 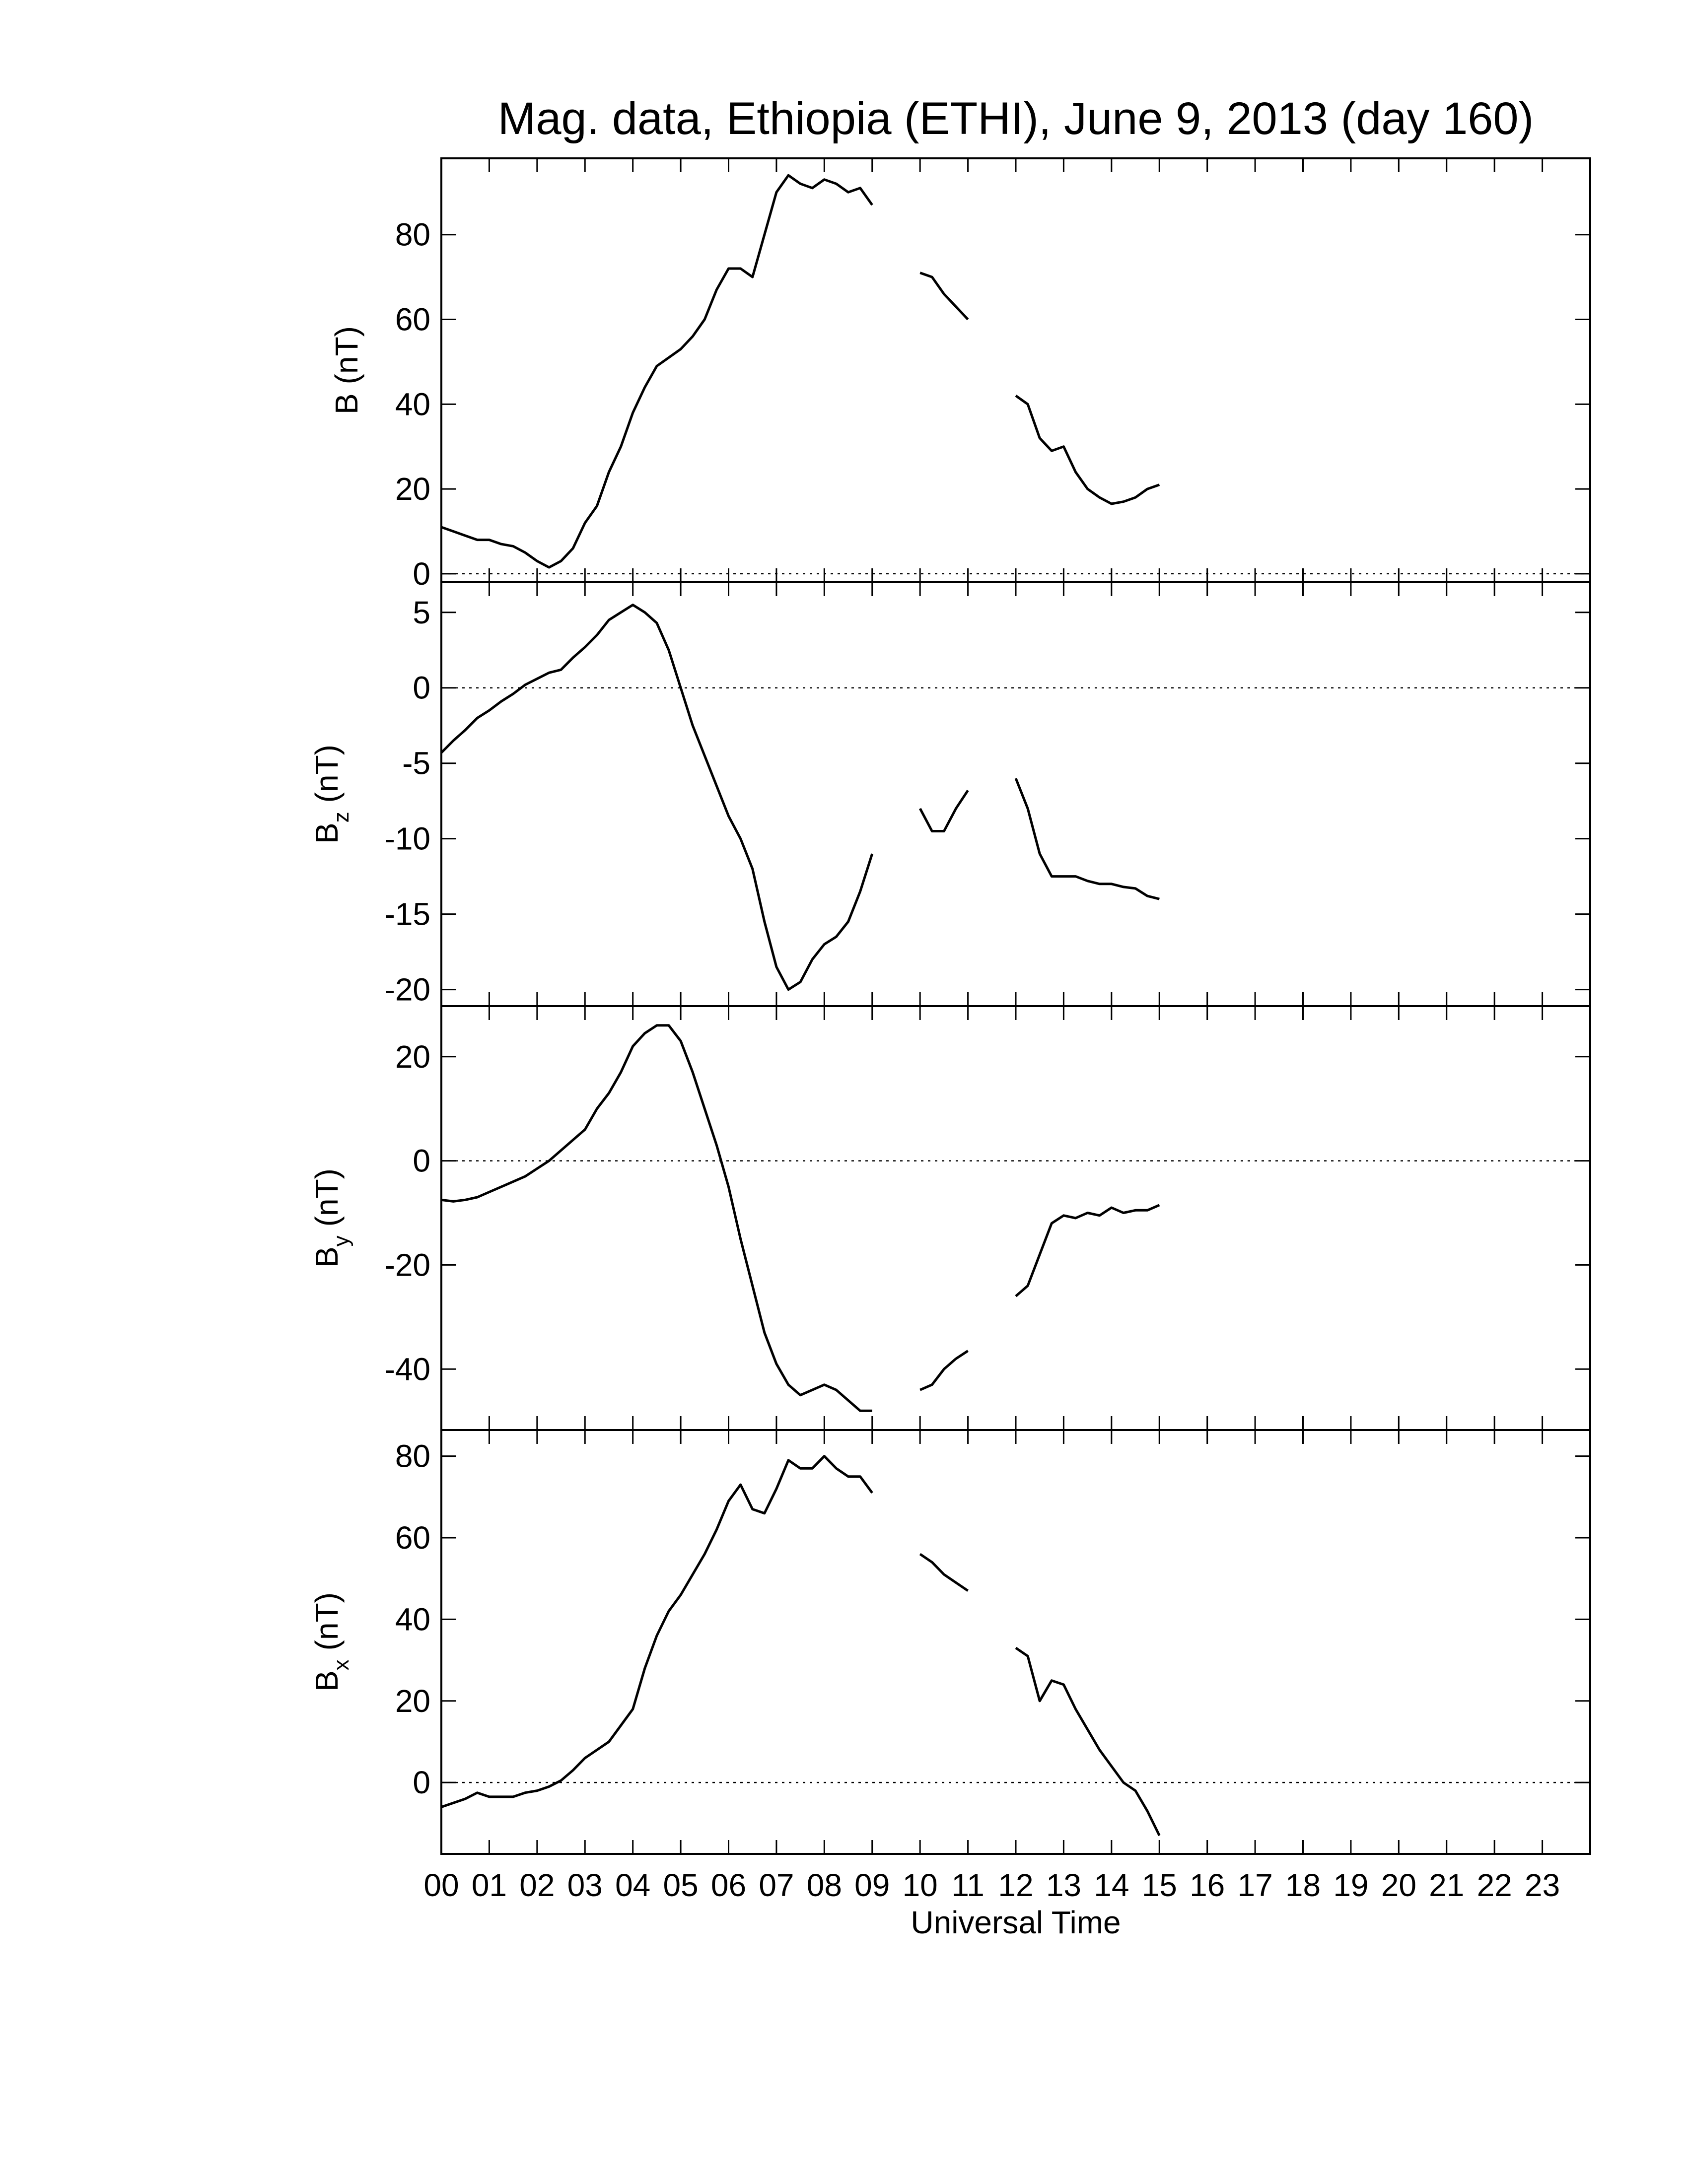 I want to click on x-tick-label: 00, so click(x=441, y=1885).